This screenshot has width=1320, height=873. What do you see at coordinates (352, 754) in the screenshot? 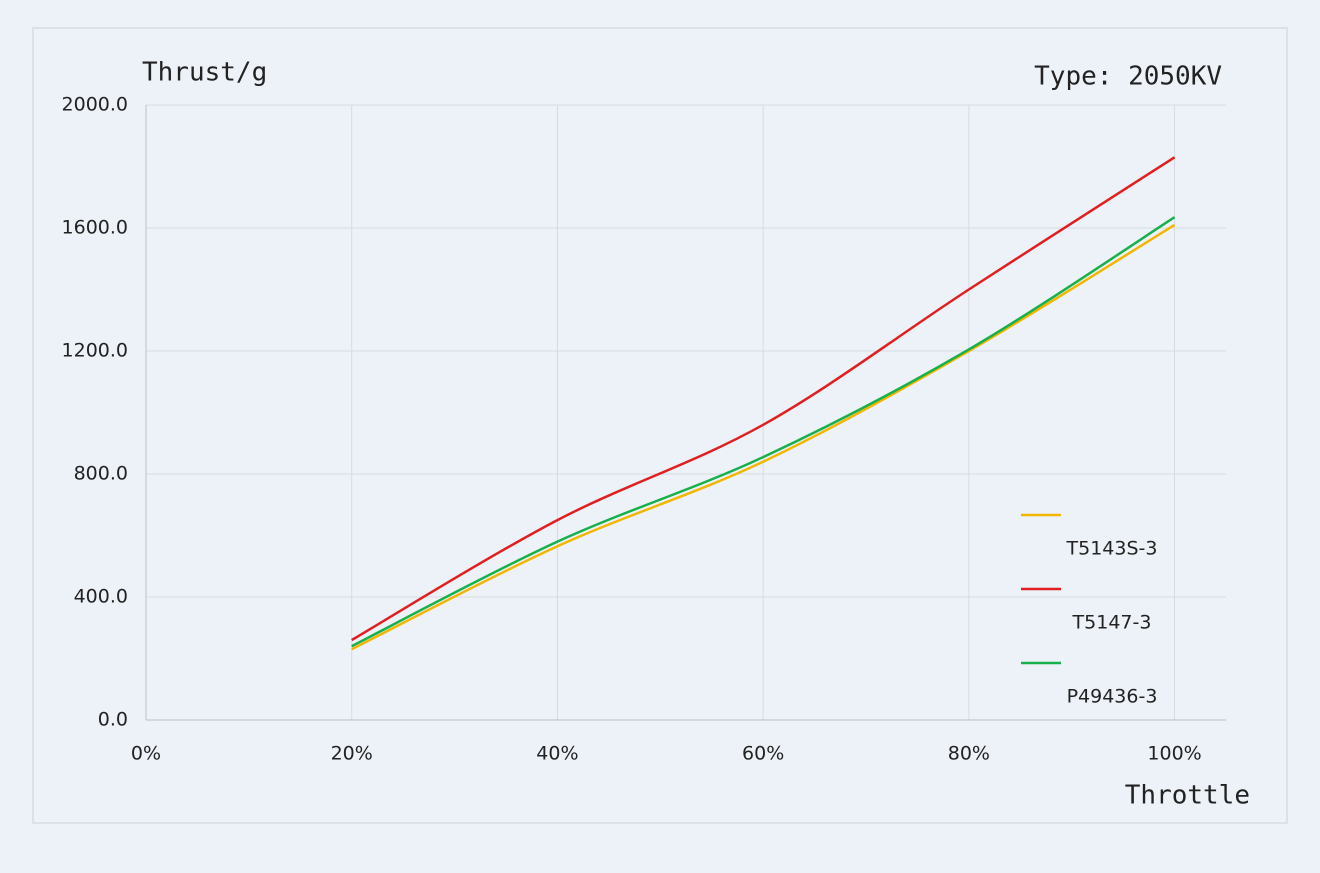
I see `x-tick-label: 20%` at bounding box center [352, 754].